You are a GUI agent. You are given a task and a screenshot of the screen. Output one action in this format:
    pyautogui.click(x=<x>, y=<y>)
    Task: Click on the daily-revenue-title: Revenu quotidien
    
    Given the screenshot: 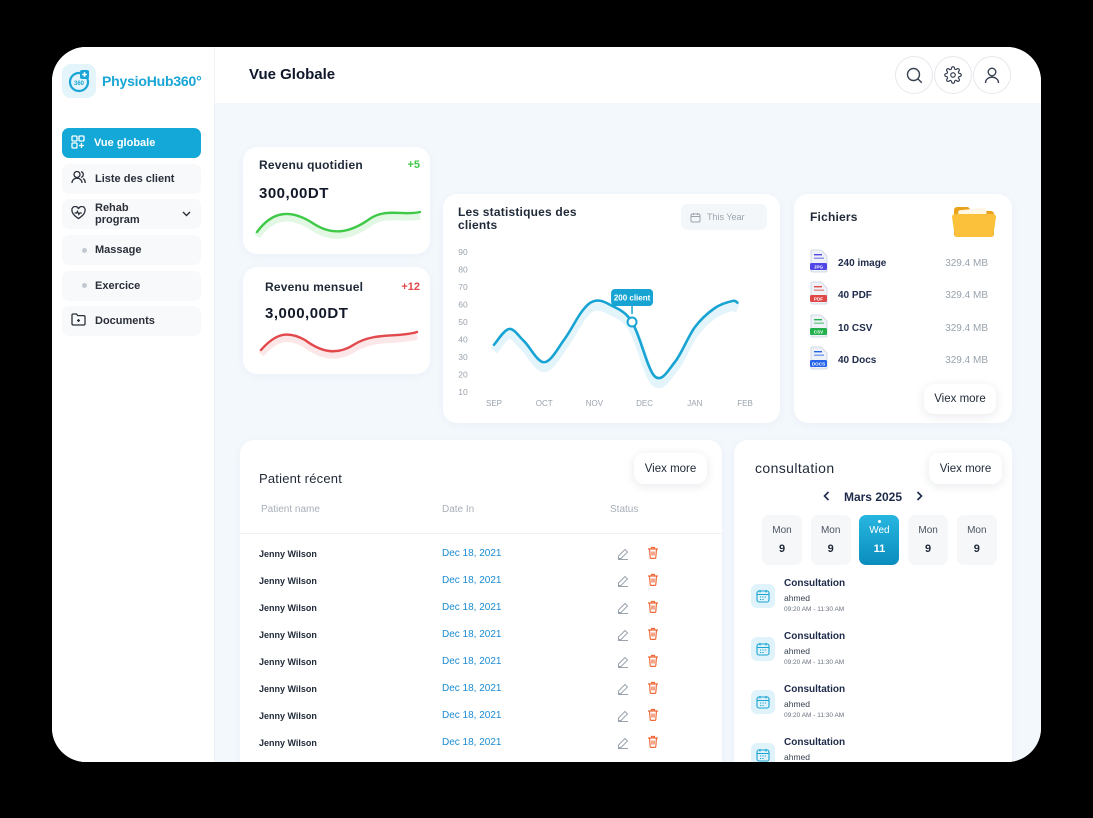 What is the action you would take?
    pyautogui.click(x=311, y=165)
    